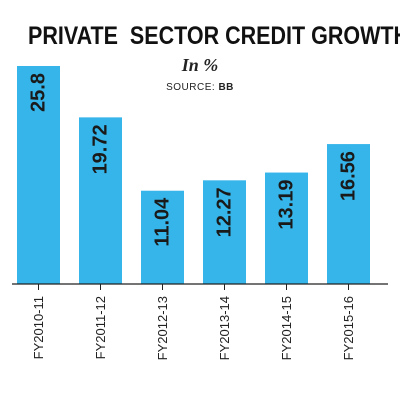 Image resolution: width=400 pixels, height=400 pixels. Describe the element at coordinates (162, 328) in the screenshot. I see `x-tick-label-FY2012-13: FY2012-13` at that location.